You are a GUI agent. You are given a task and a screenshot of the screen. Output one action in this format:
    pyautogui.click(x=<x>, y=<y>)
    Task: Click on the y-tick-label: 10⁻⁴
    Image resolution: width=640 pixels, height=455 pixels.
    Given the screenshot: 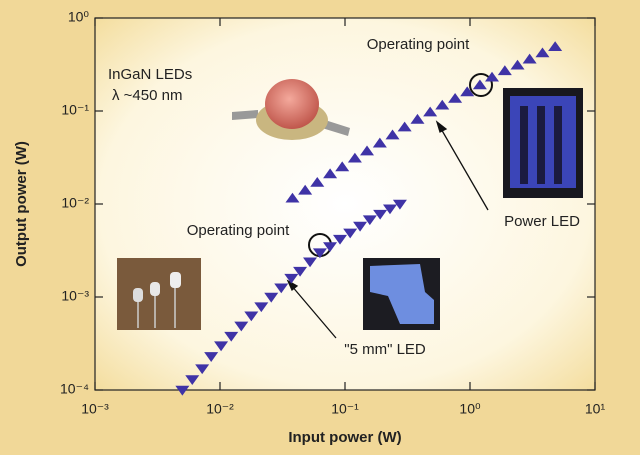 What is the action you would take?
    pyautogui.click(x=74, y=389)
    